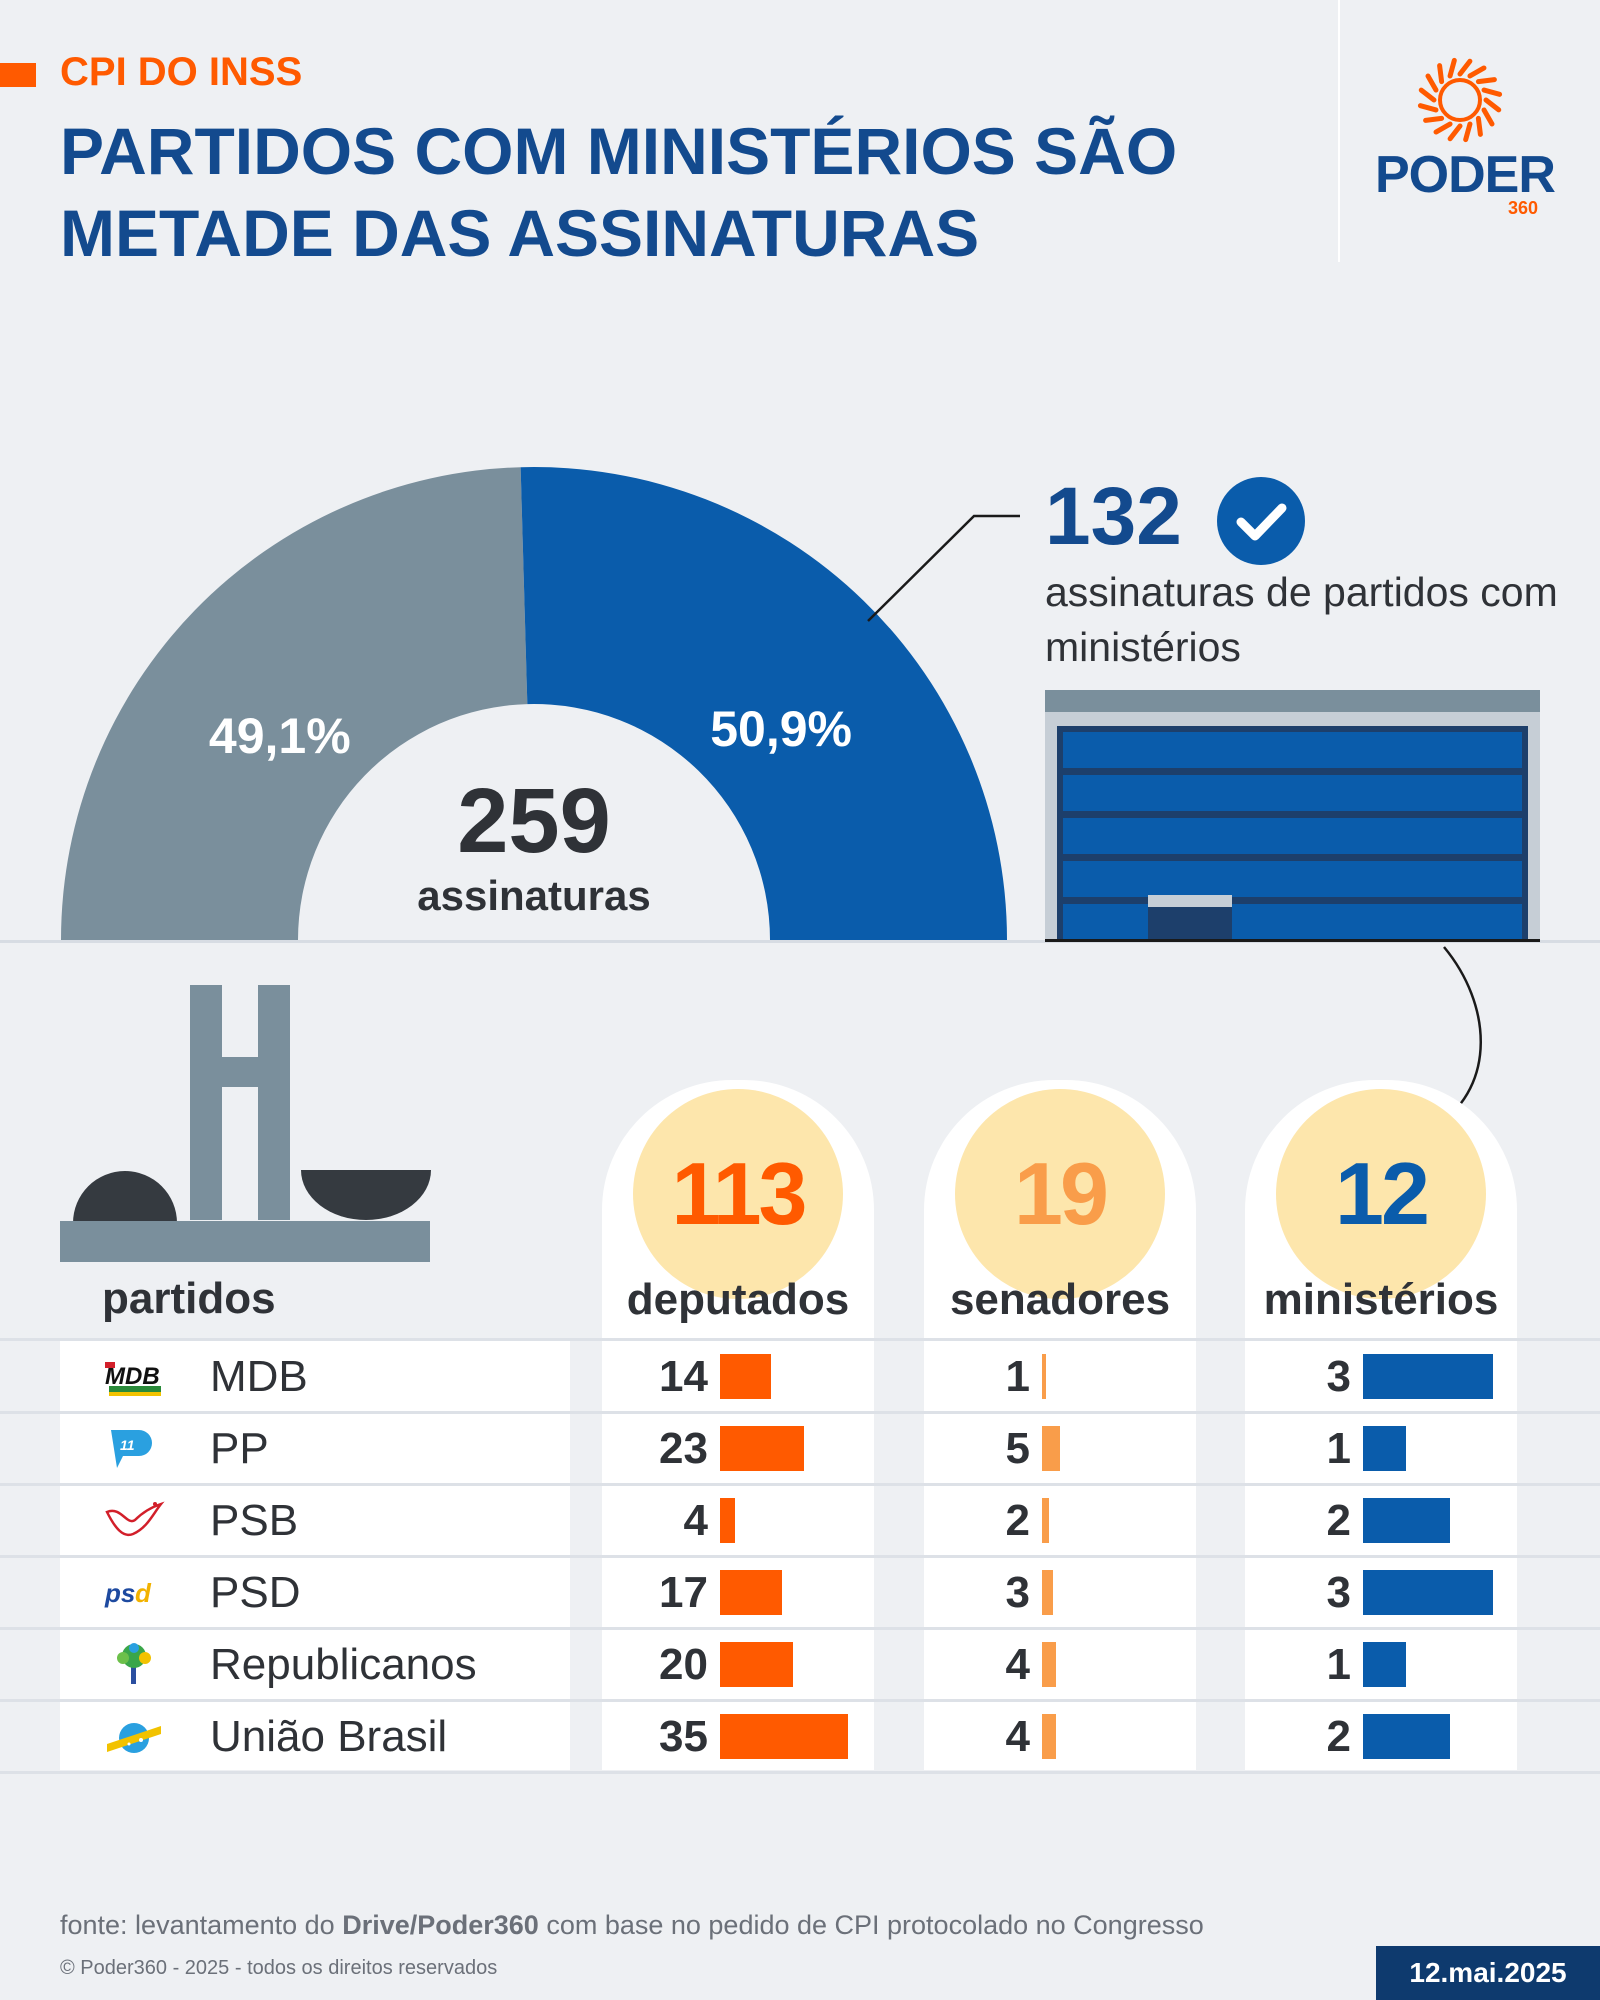 The height and width of the screenshot is (2000, 1600). I want to click on highlight-value: 132, so click(1113, 516).